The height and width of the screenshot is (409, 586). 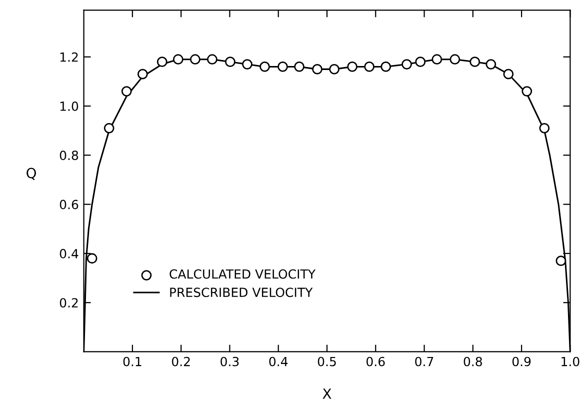 What do you see at coordinates (132, 361) in the screenshot?
I see `x-tick-label: 0.1` at bounding box center [132, 361].